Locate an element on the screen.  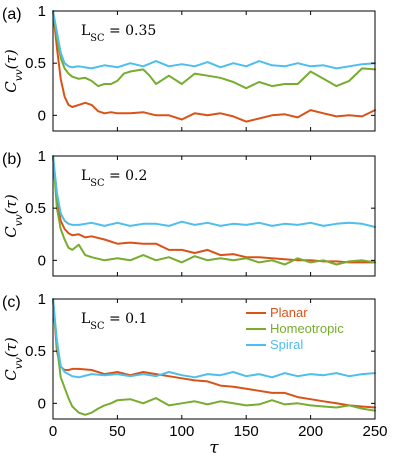
x-tick-label: 200 is located at coordinates (310, 431).